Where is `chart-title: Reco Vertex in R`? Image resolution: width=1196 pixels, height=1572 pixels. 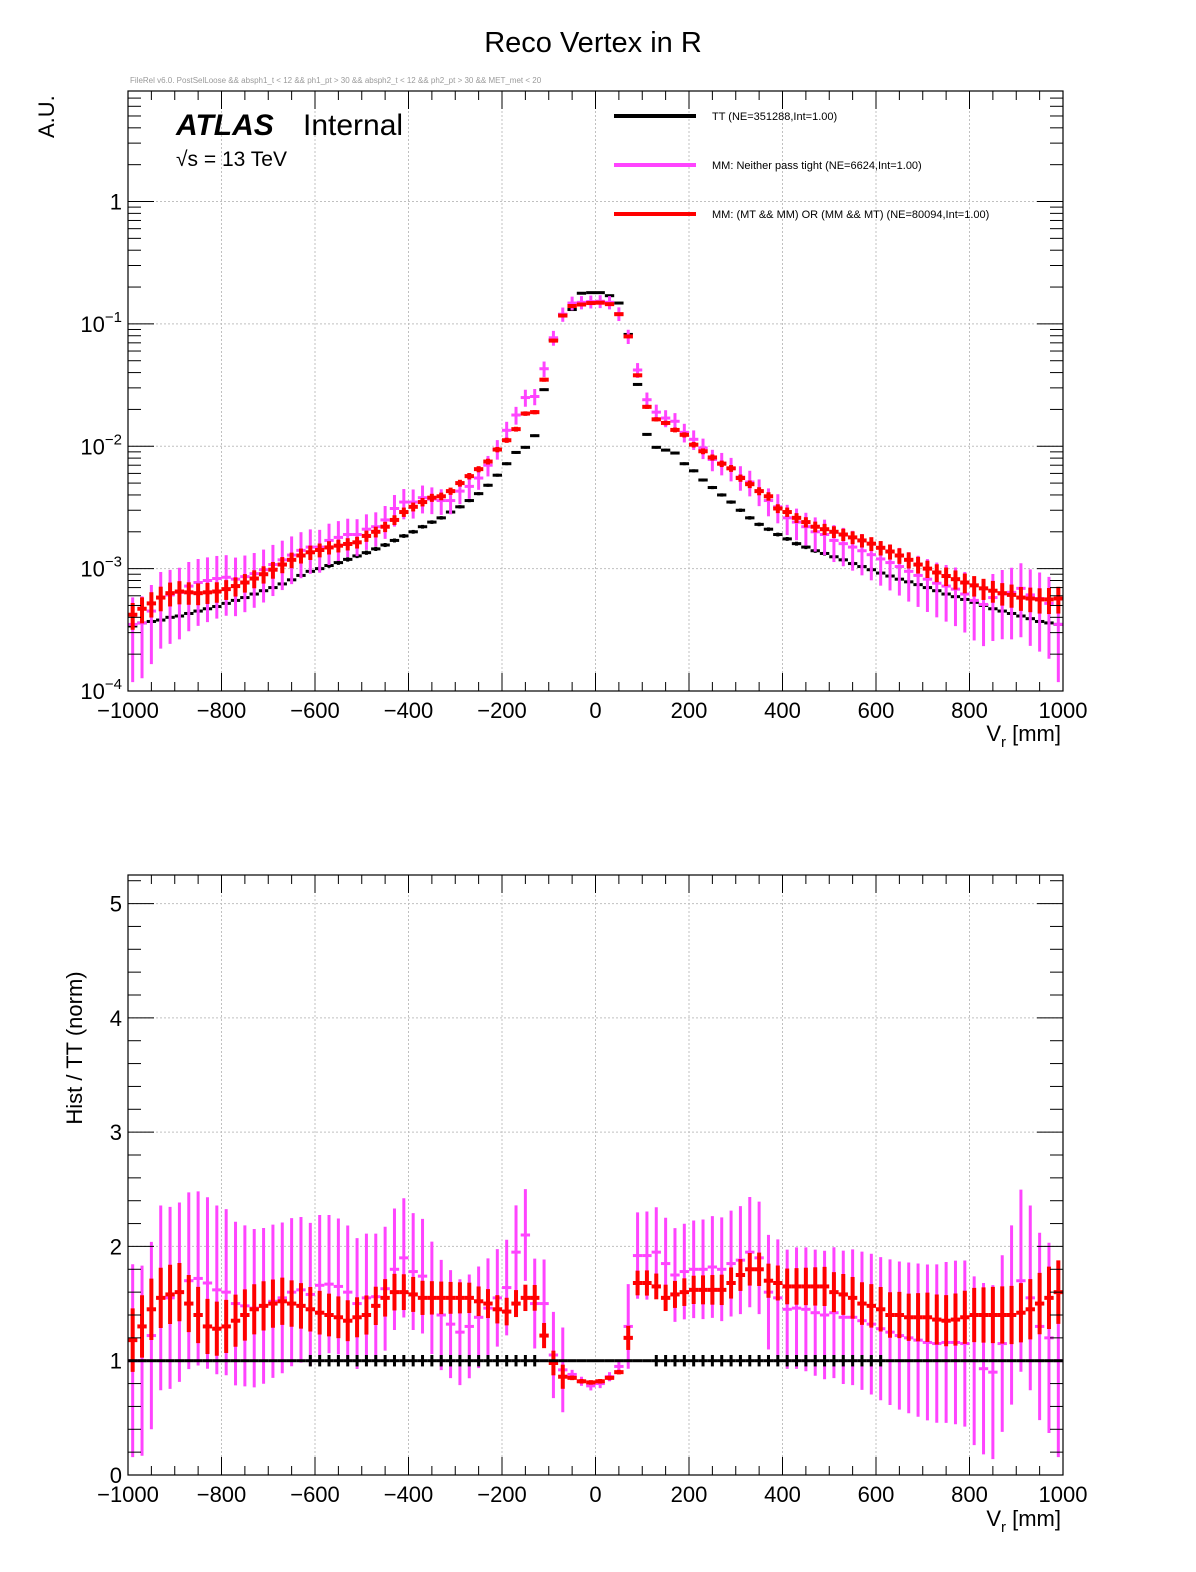 chart-title: Reco Vertex in R is located at coordinates (593, 43).